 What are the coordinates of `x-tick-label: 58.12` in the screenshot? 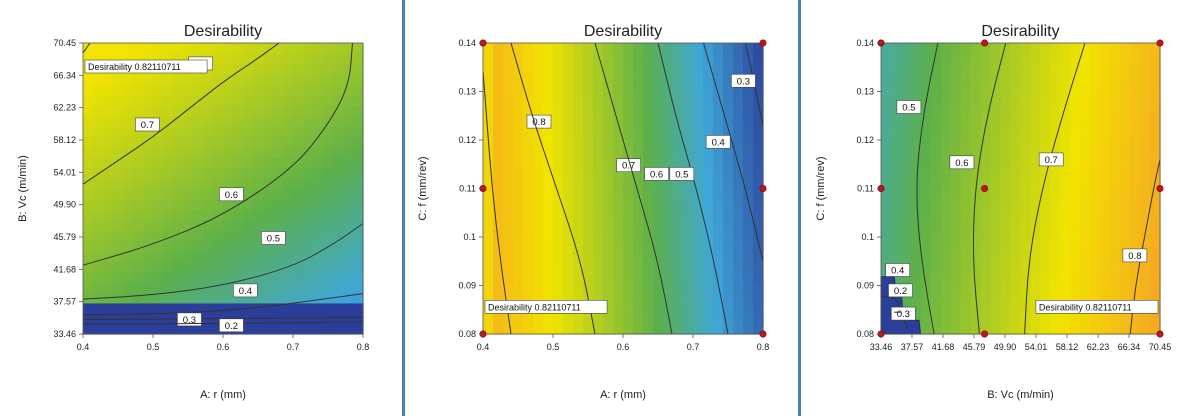 It's located at (1067, 347).